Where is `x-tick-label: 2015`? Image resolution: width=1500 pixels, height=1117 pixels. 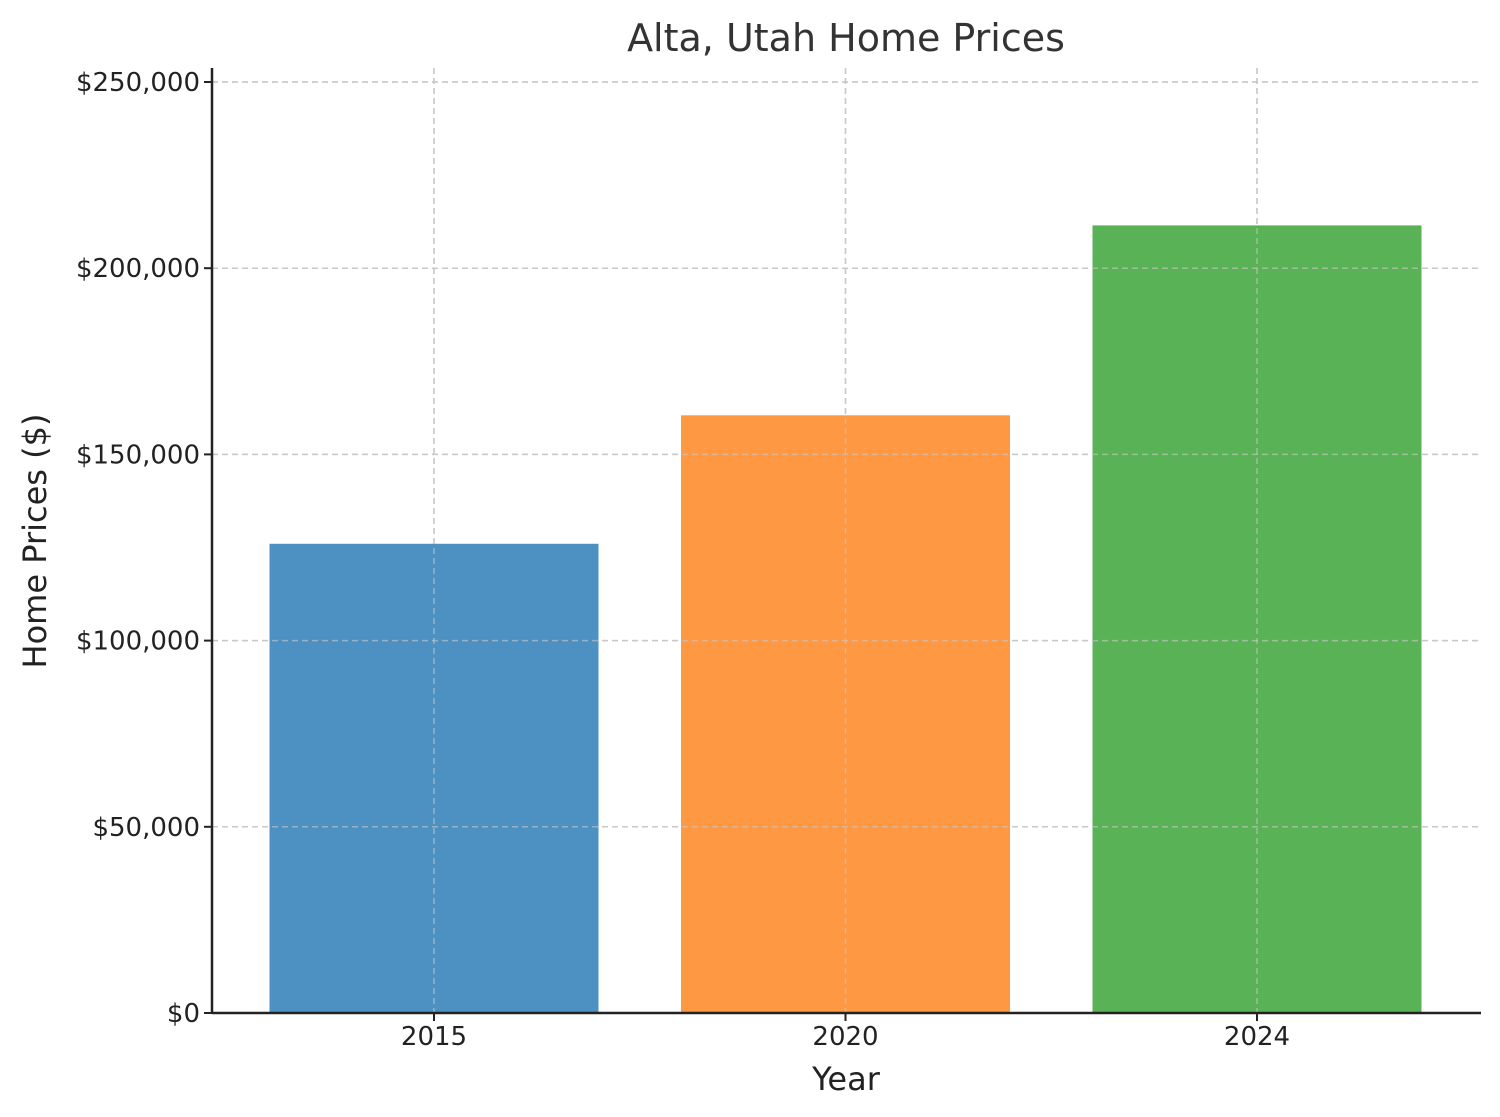
x-tick-label: 2015 is located at coordinates (434, 1037).